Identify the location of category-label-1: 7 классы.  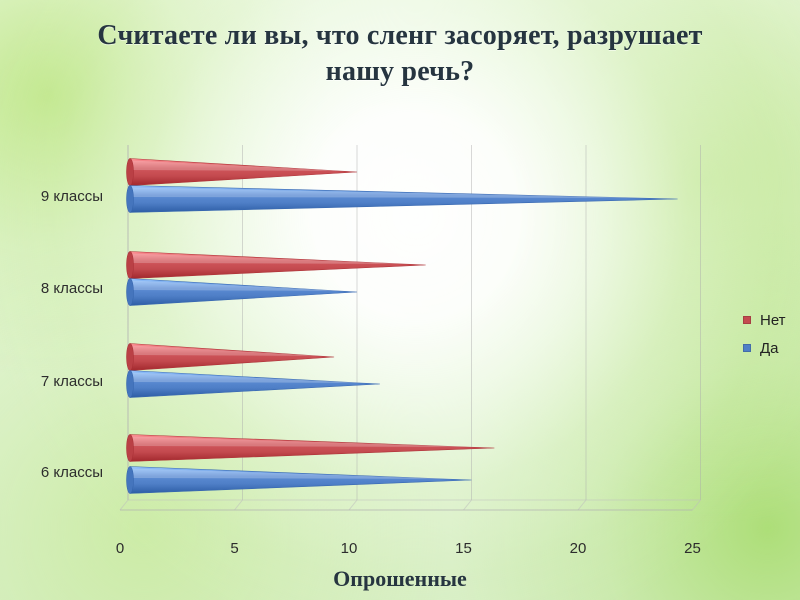
(72, 381).